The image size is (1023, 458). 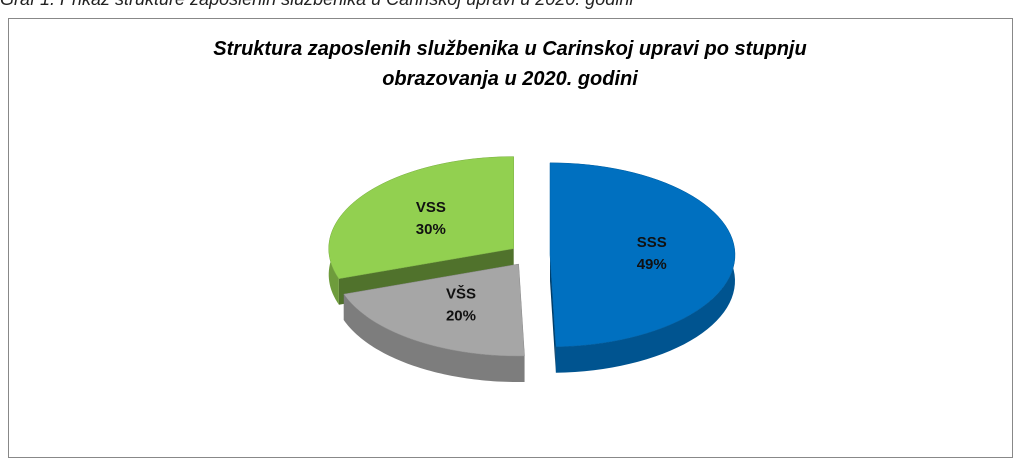 What do you see at coordinates (431, 207) in the screenshot?
I see `category-label: VSS` at bounding box center [431, 207].